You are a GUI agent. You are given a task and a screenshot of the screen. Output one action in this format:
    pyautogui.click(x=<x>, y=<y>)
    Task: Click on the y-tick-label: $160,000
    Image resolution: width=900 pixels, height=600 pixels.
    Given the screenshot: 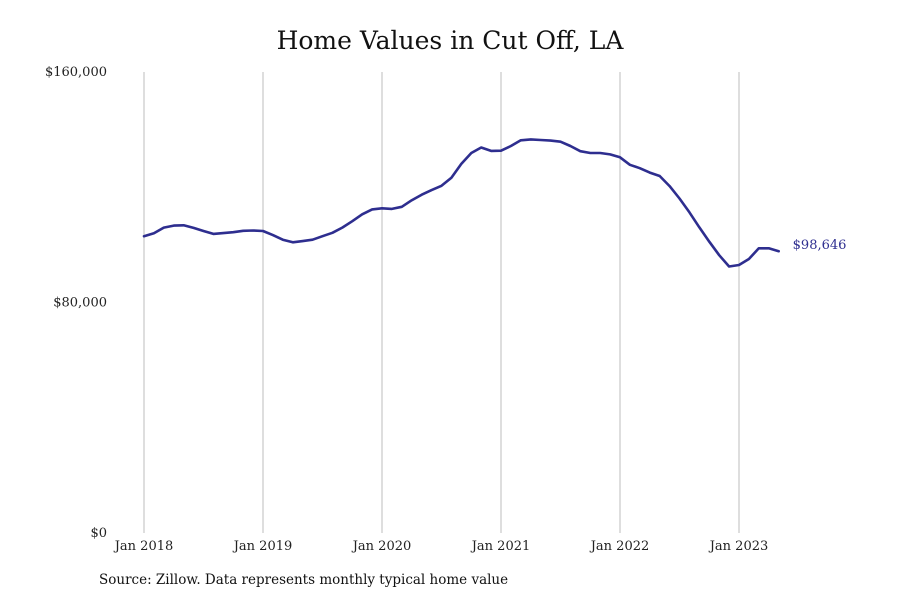 What is the action you would take?
    pyautogui.click(x=76, y=72)
    